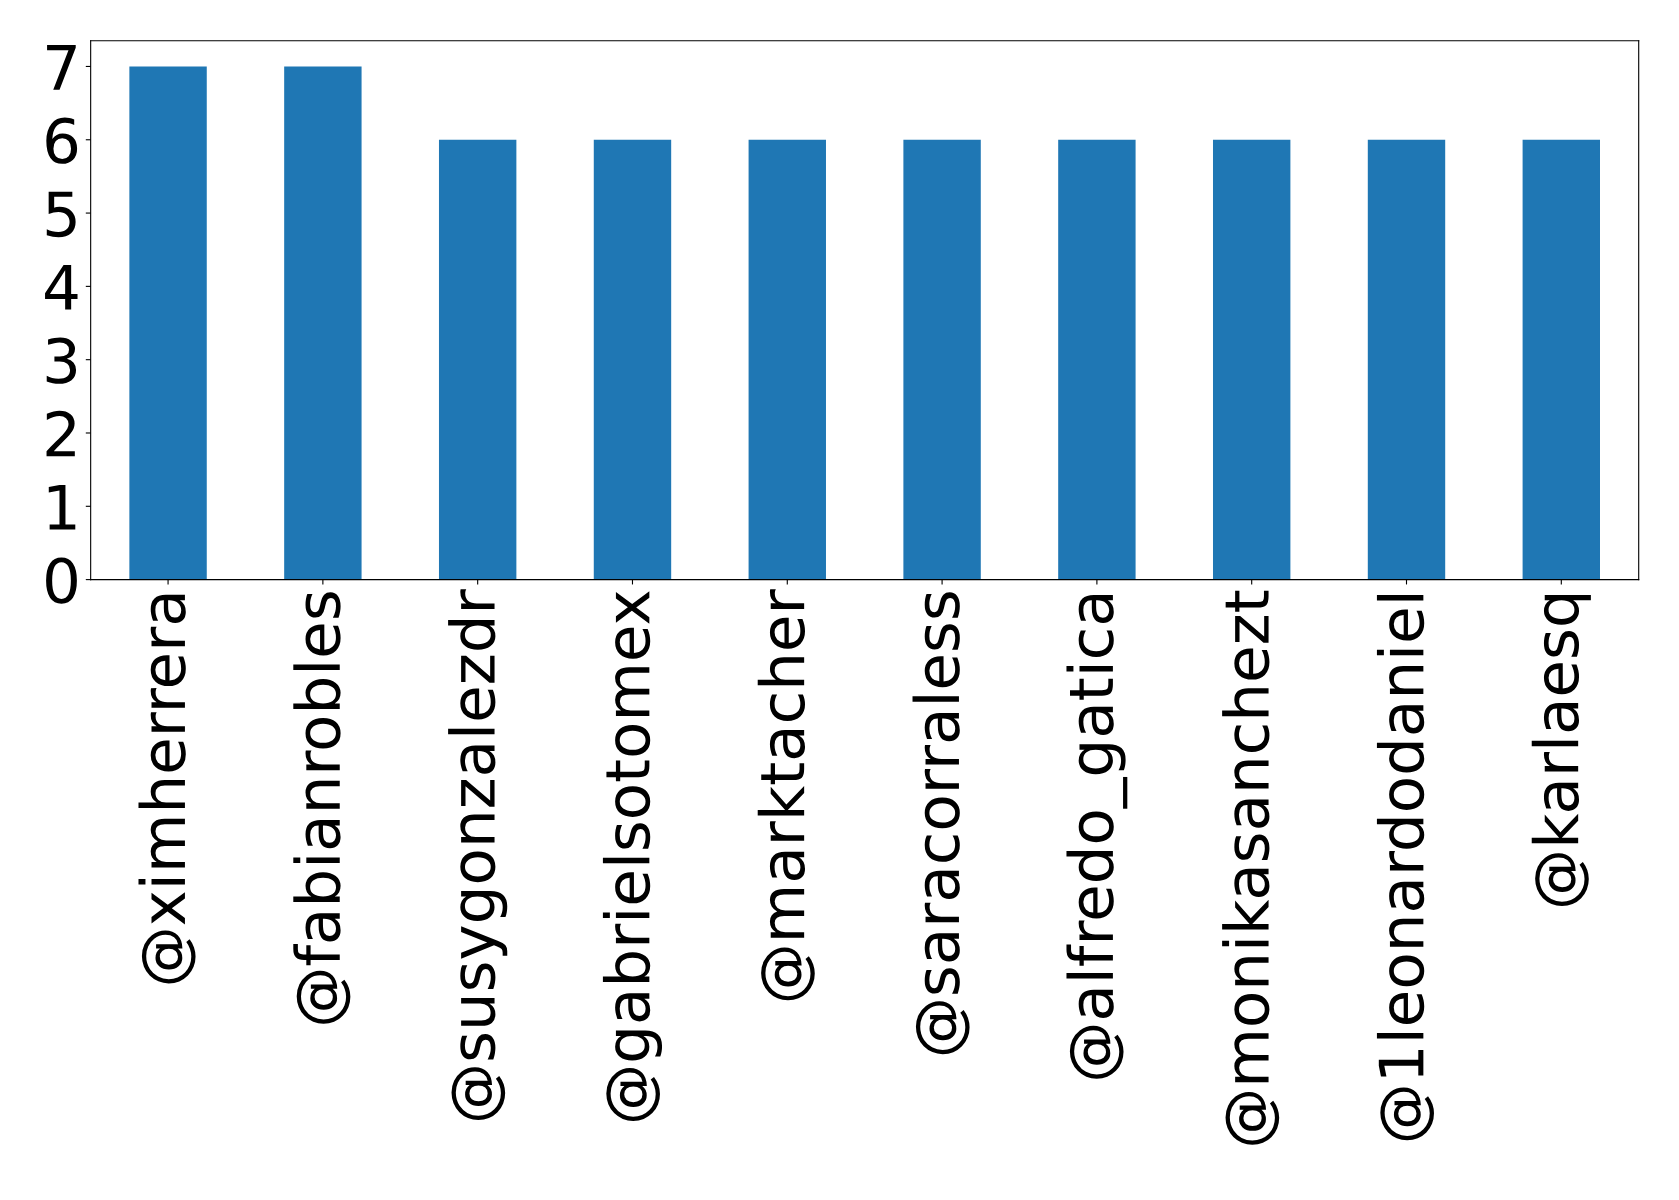  Describe the element at coordinates (61, 67) in the screenshot. I see `y-tick-label: 7` at that location.